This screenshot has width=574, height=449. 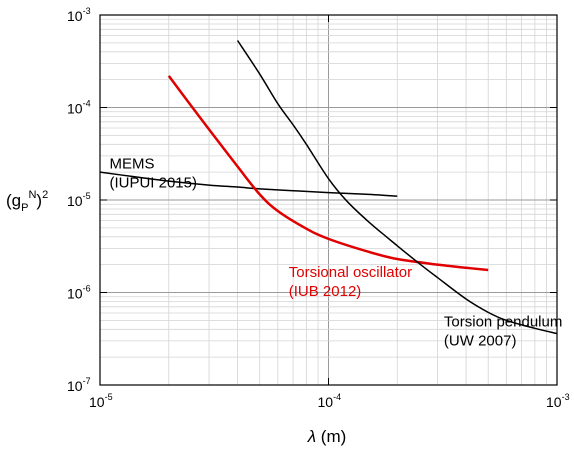 I want to click on series-label-uw: (UW 2007), so click(x=480, y=340).